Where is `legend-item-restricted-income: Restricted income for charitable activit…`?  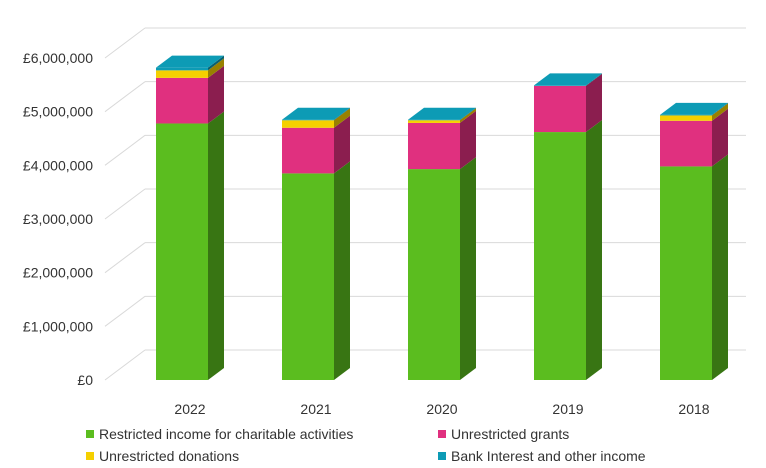
legend-item-restricted-income: Restricted income for charitable activit… is located at coordinates (262, 434).